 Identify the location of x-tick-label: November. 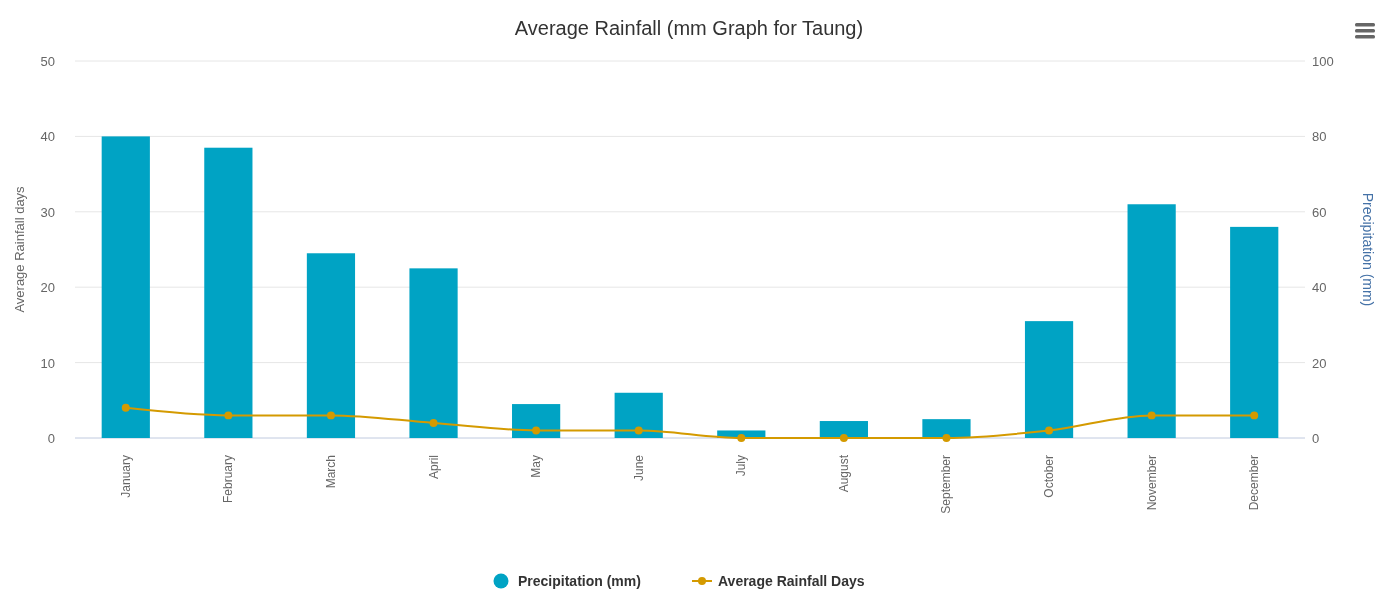
(1151, 483).